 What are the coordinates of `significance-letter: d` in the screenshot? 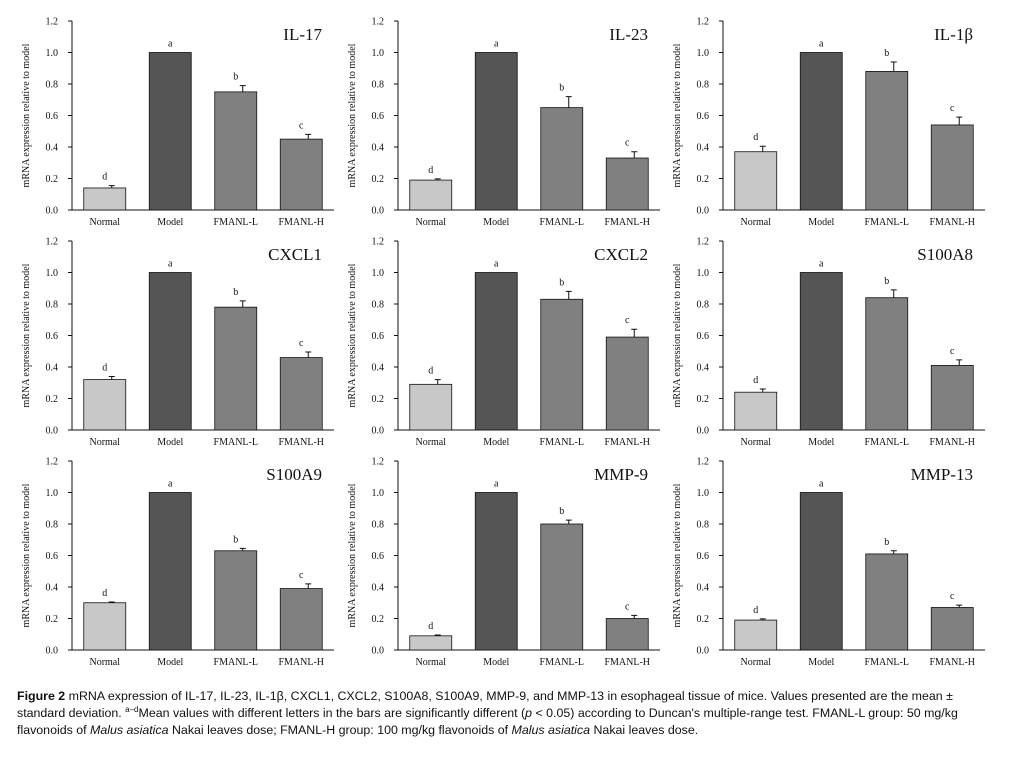 It's located at (430, 626).